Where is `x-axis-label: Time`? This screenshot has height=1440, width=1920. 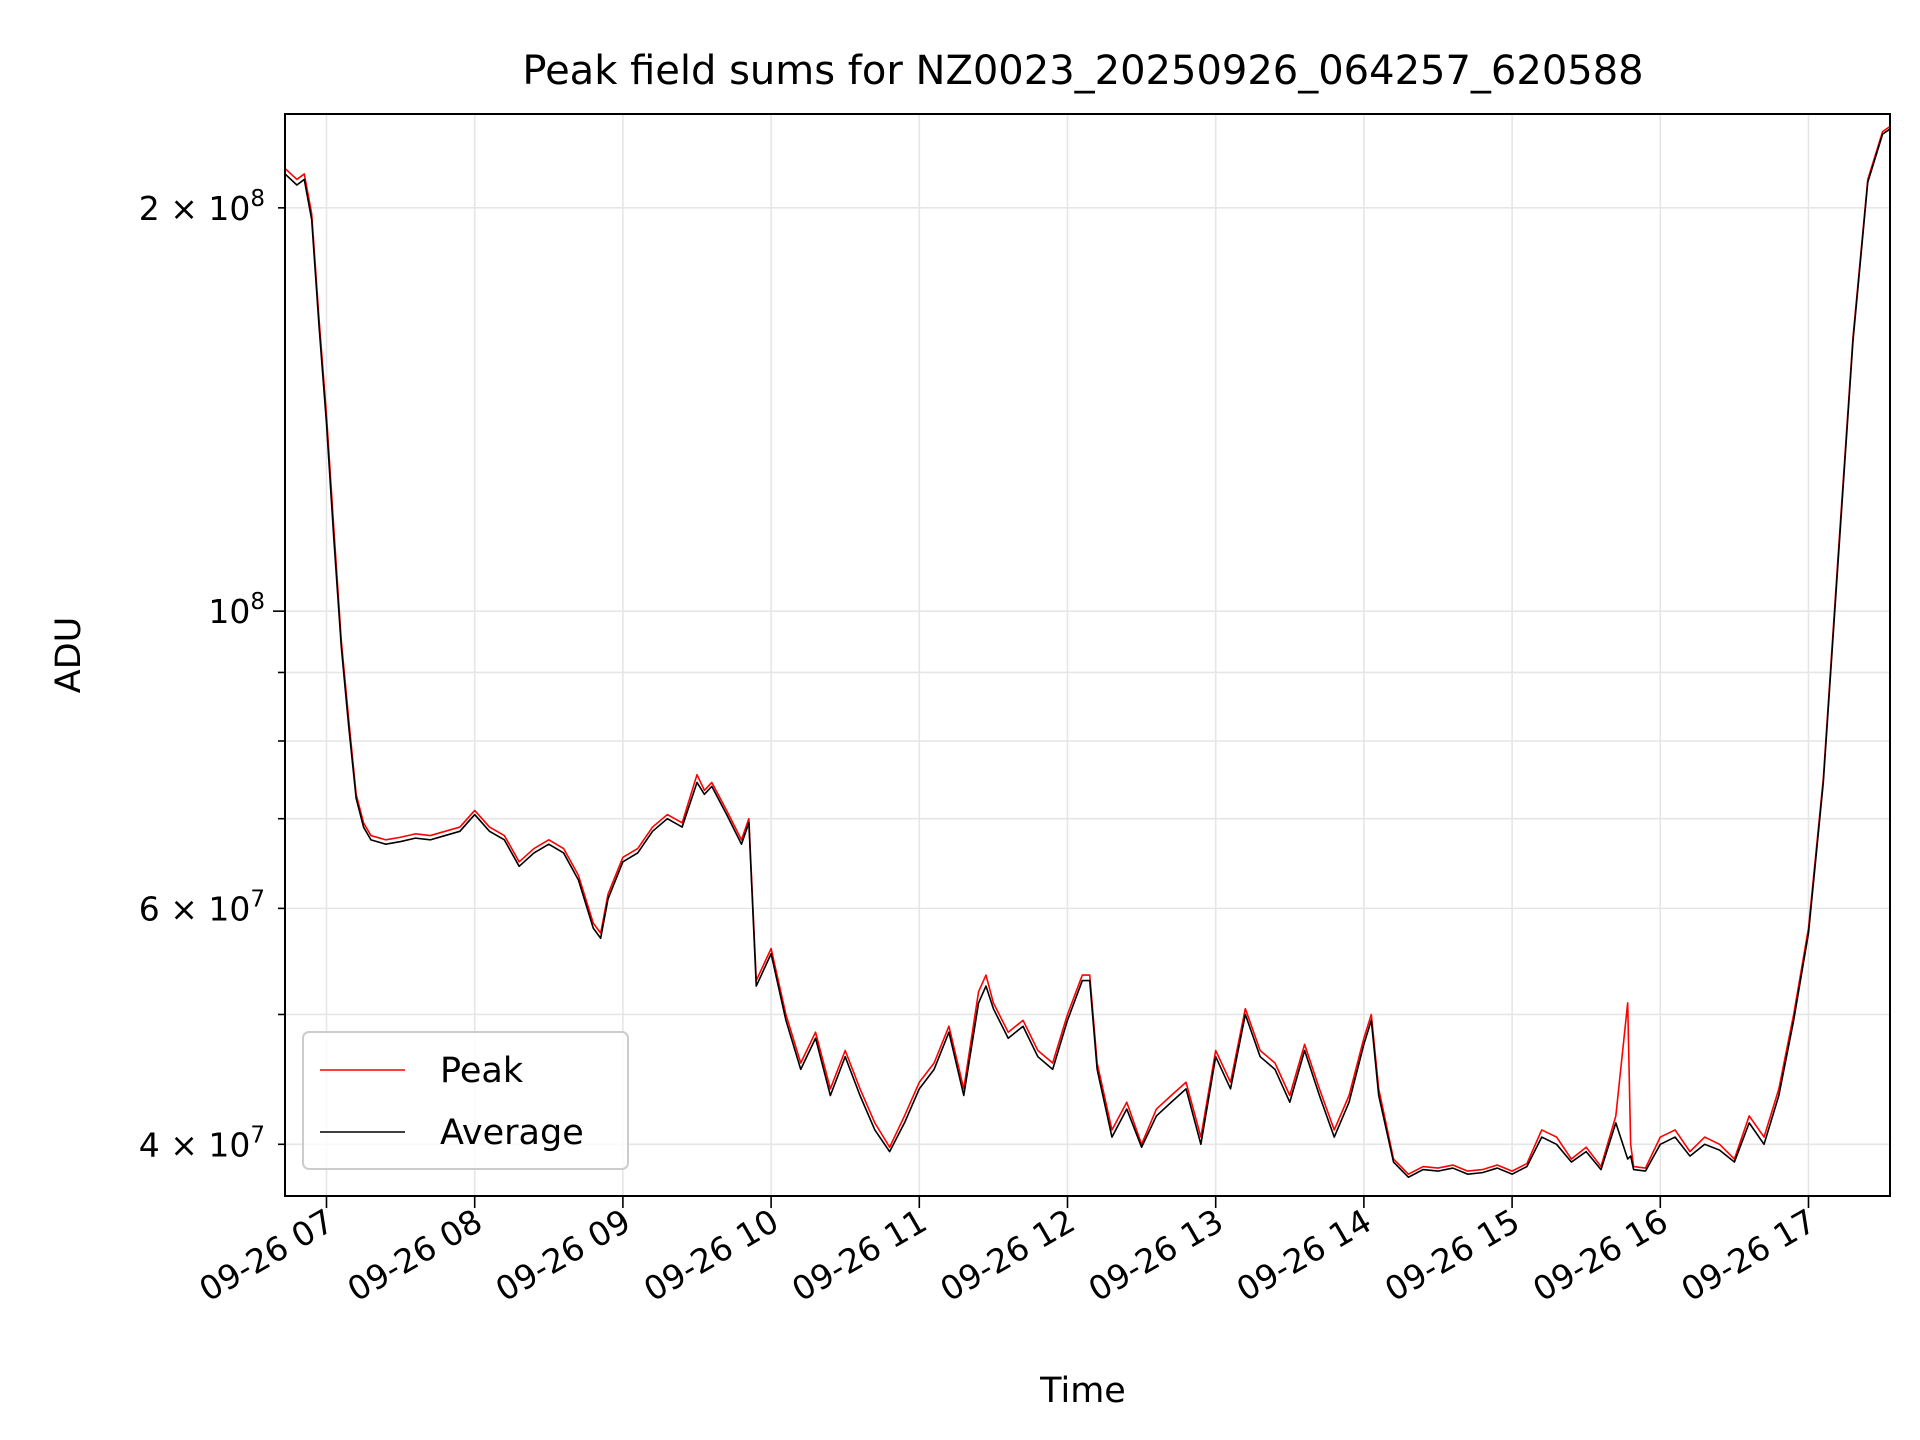 x-axis-label: Time is located at coordinates (1082, 1391).